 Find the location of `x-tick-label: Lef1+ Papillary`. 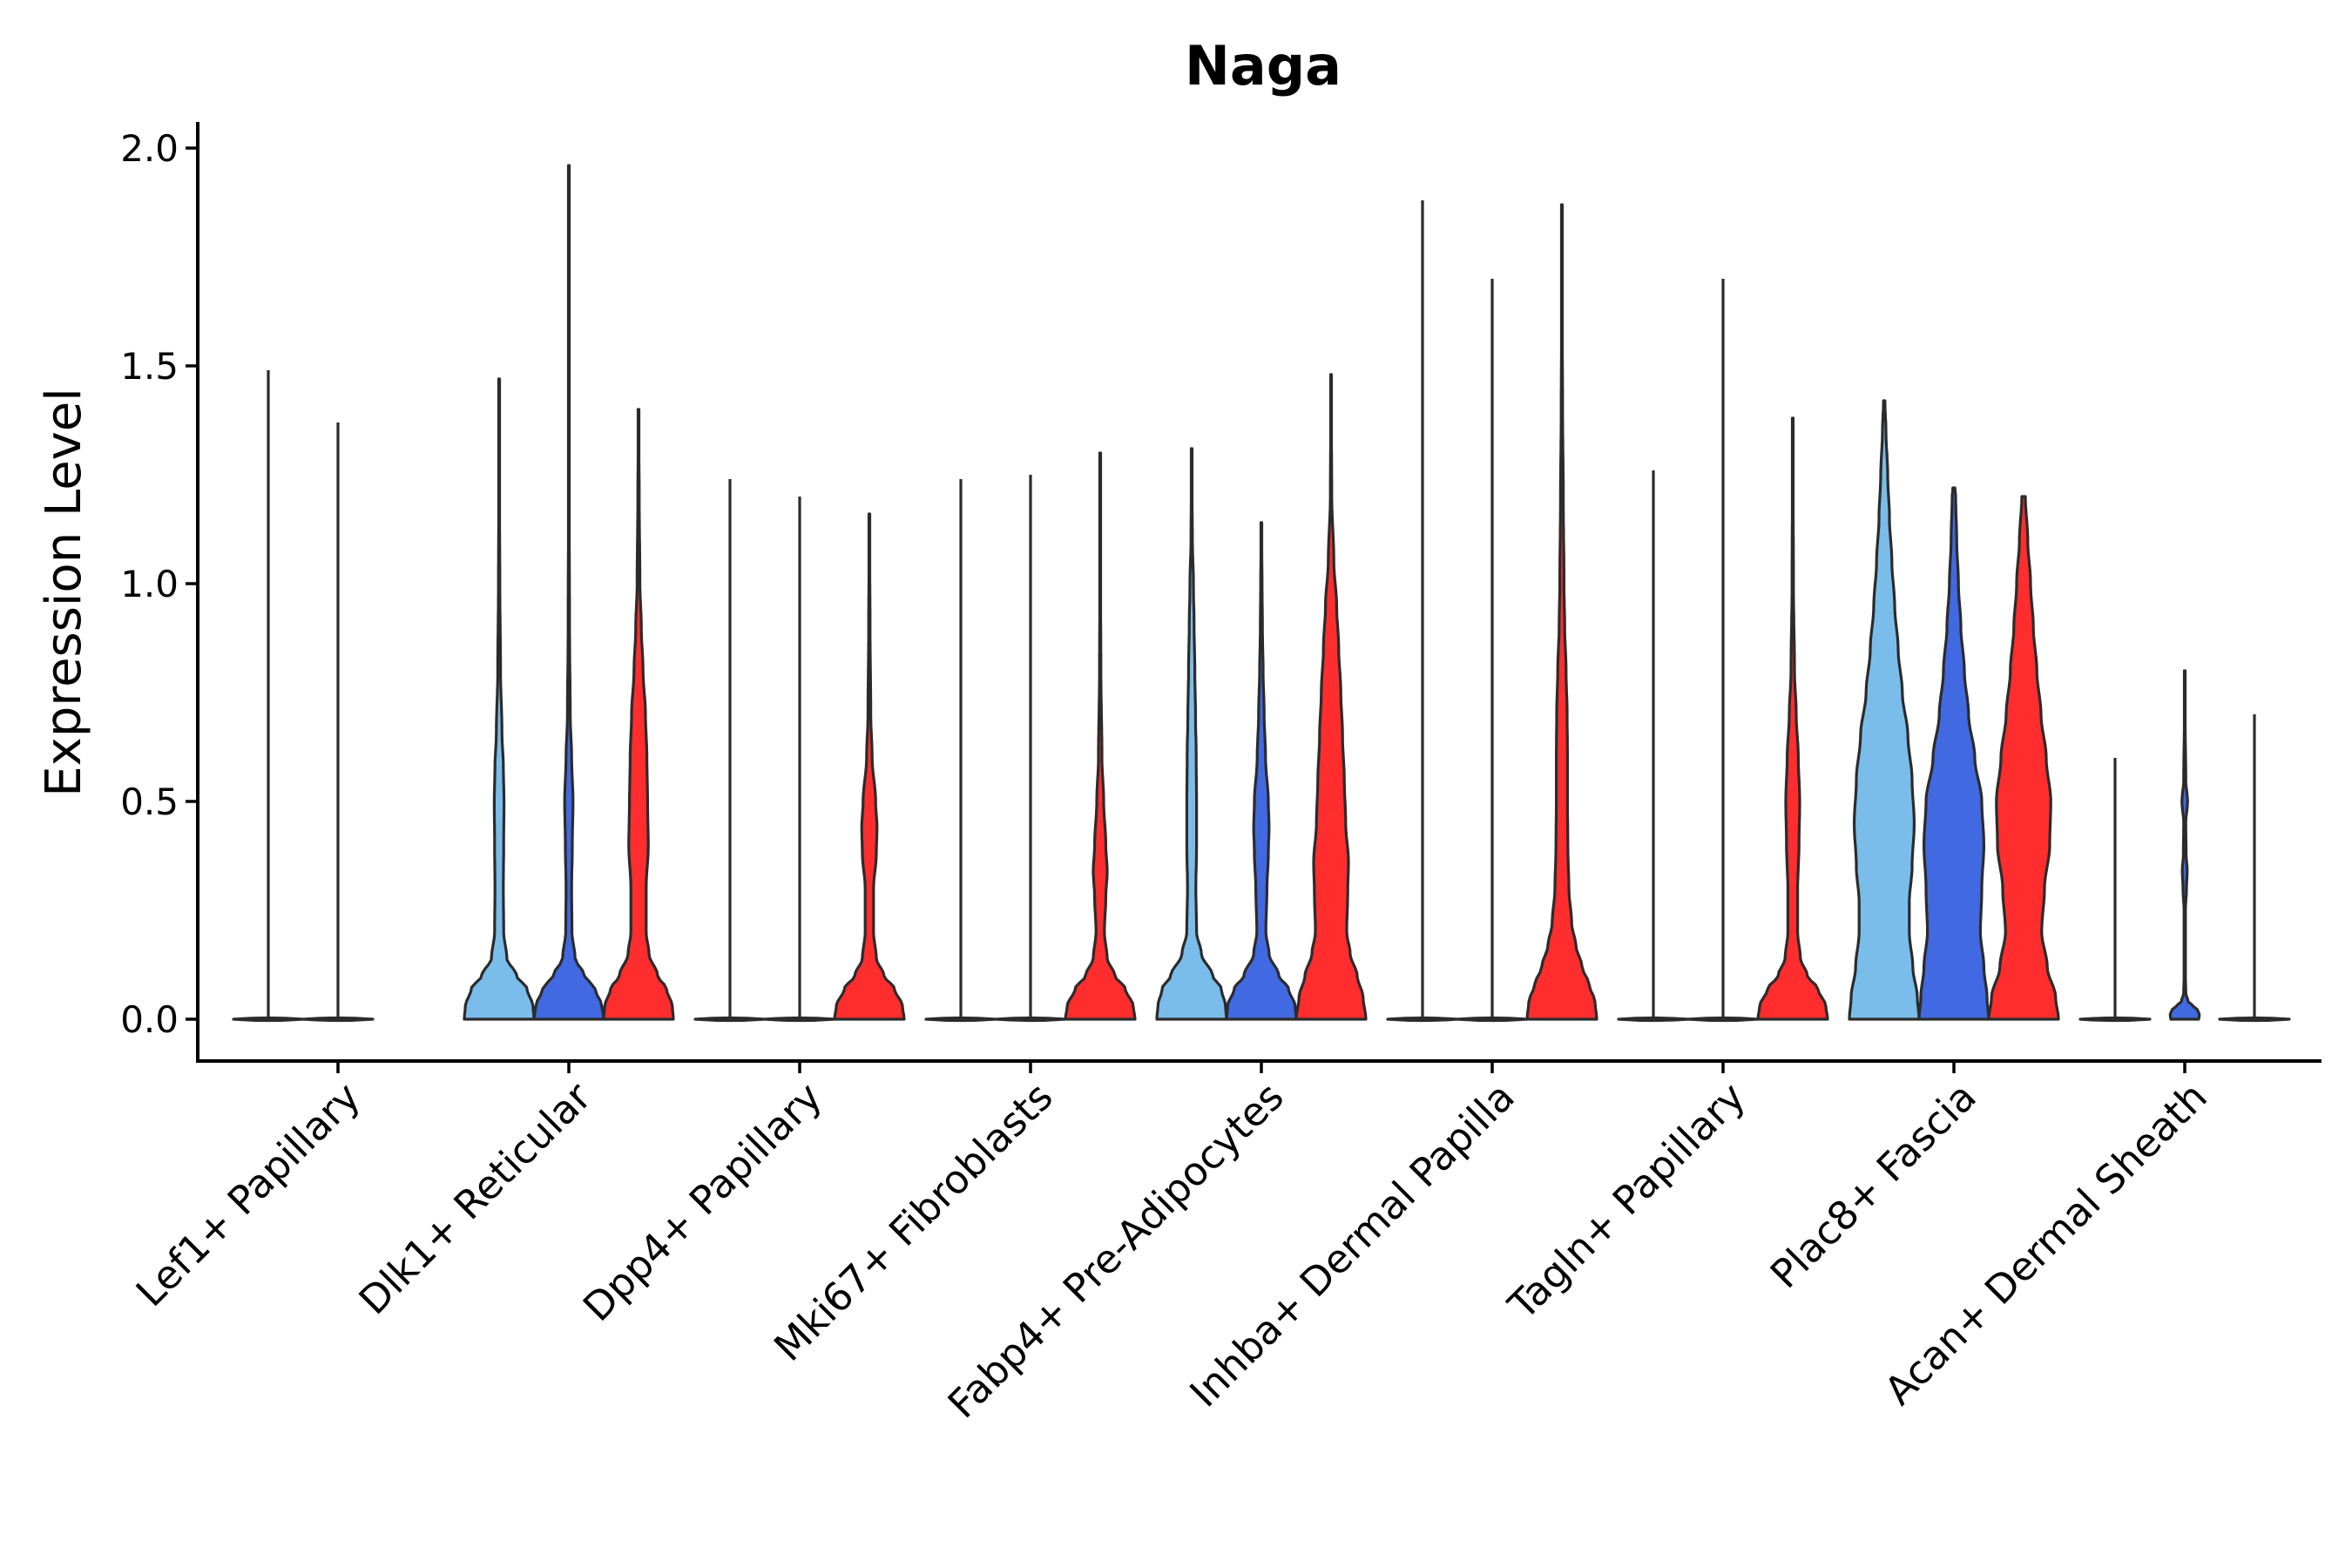

x-tick-label: Lef1+ Papillary is located at coordinates (248, 1194).